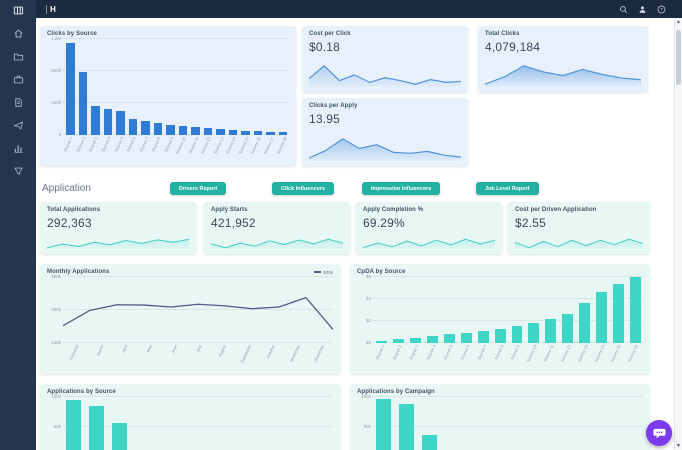 The height and width of the screenshot is (450, 682). Describe the element at coordinates (18, 79) in the screenshot. I see `briefcase-icon` at that location.